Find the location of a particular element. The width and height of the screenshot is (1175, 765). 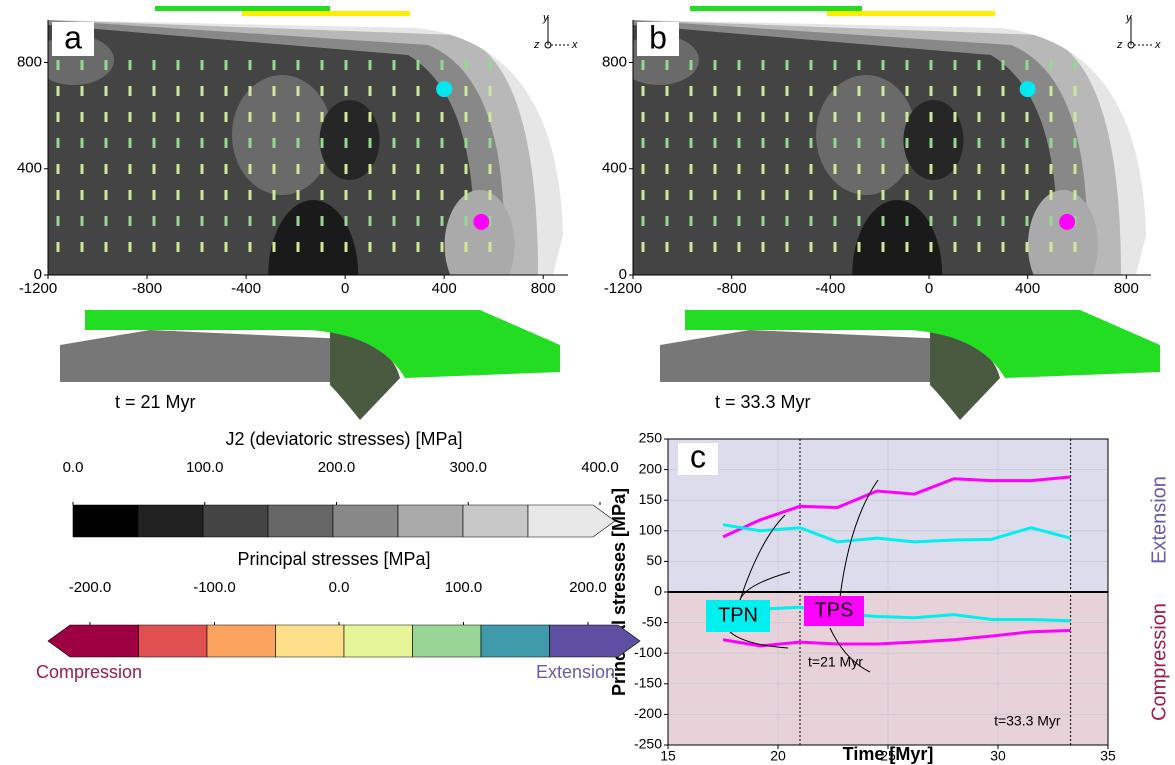

x-tick-label: 25 is located at coordinates (888, 756).